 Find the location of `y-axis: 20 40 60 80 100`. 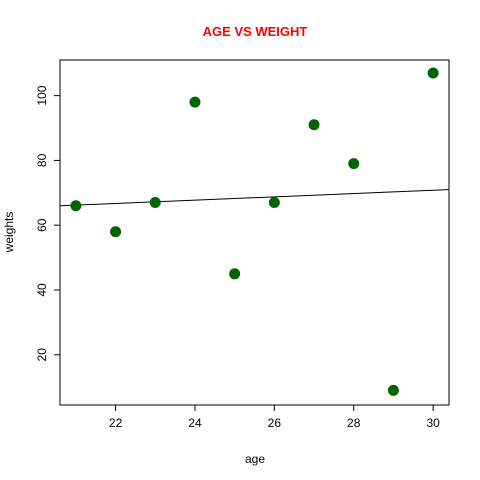

y-axis: 20 40 60 80 100 is located at coordinates (47, 223).